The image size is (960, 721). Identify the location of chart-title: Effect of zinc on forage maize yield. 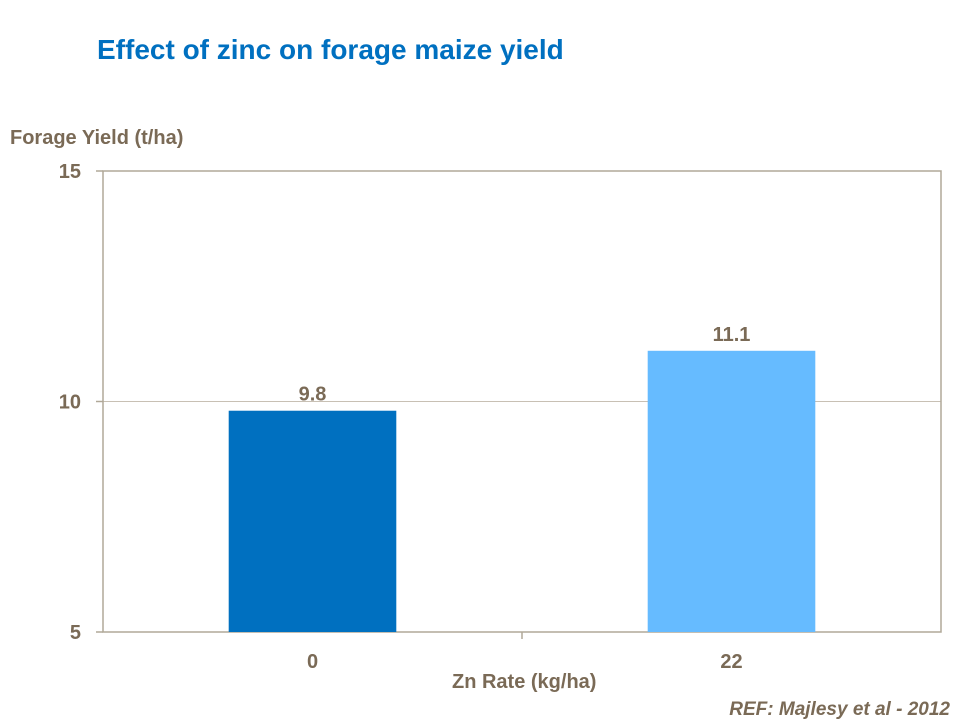
(330, 49).